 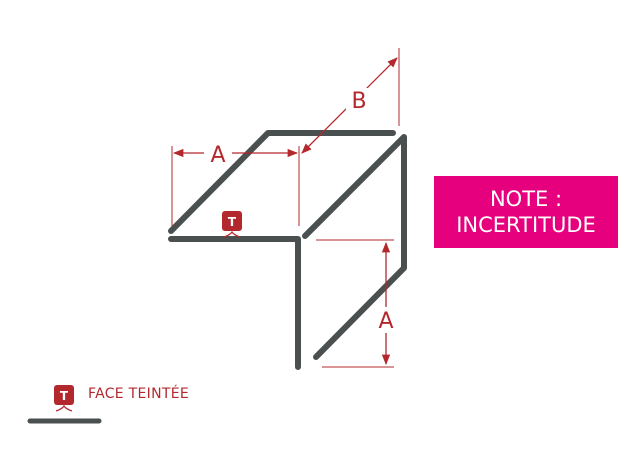 I want to click on legend-badge-letter: T, so click(x=64, y=396).